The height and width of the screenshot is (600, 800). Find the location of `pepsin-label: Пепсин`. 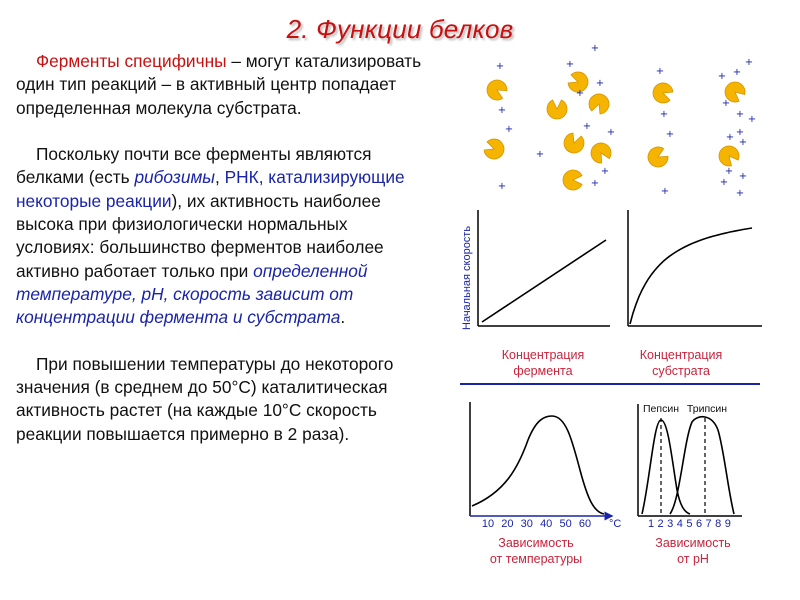

pepsin-label: Пепсин is located at coordinates (661, 409).